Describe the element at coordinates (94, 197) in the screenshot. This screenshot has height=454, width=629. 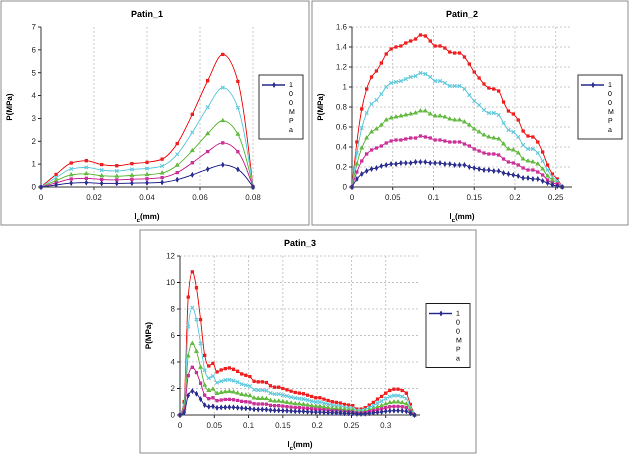
I see `x-tick-label: 0.02` at that location.